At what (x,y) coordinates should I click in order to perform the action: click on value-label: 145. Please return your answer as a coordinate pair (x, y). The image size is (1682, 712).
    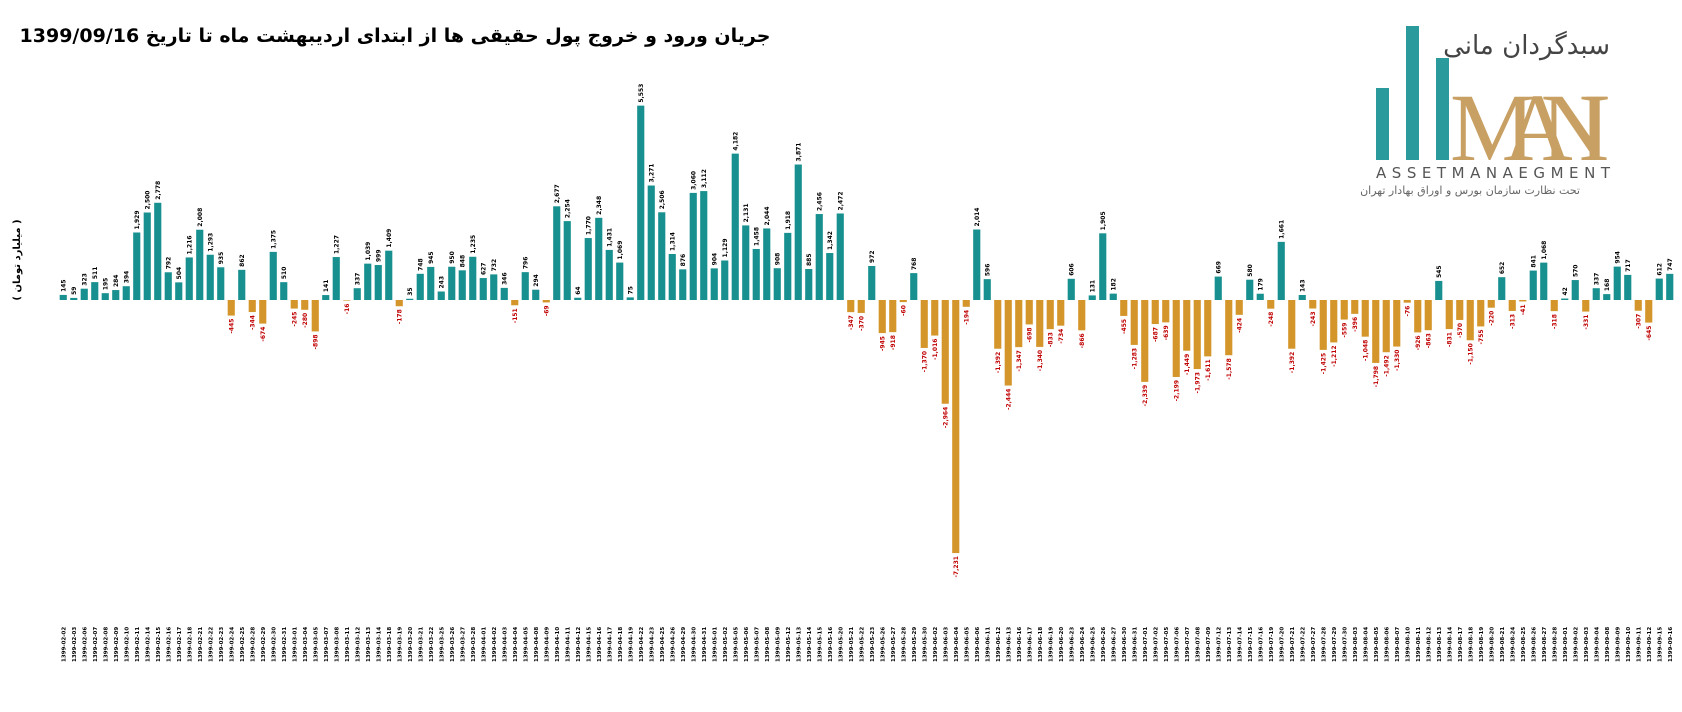
    Looking at the image, I should click on (63, 285).